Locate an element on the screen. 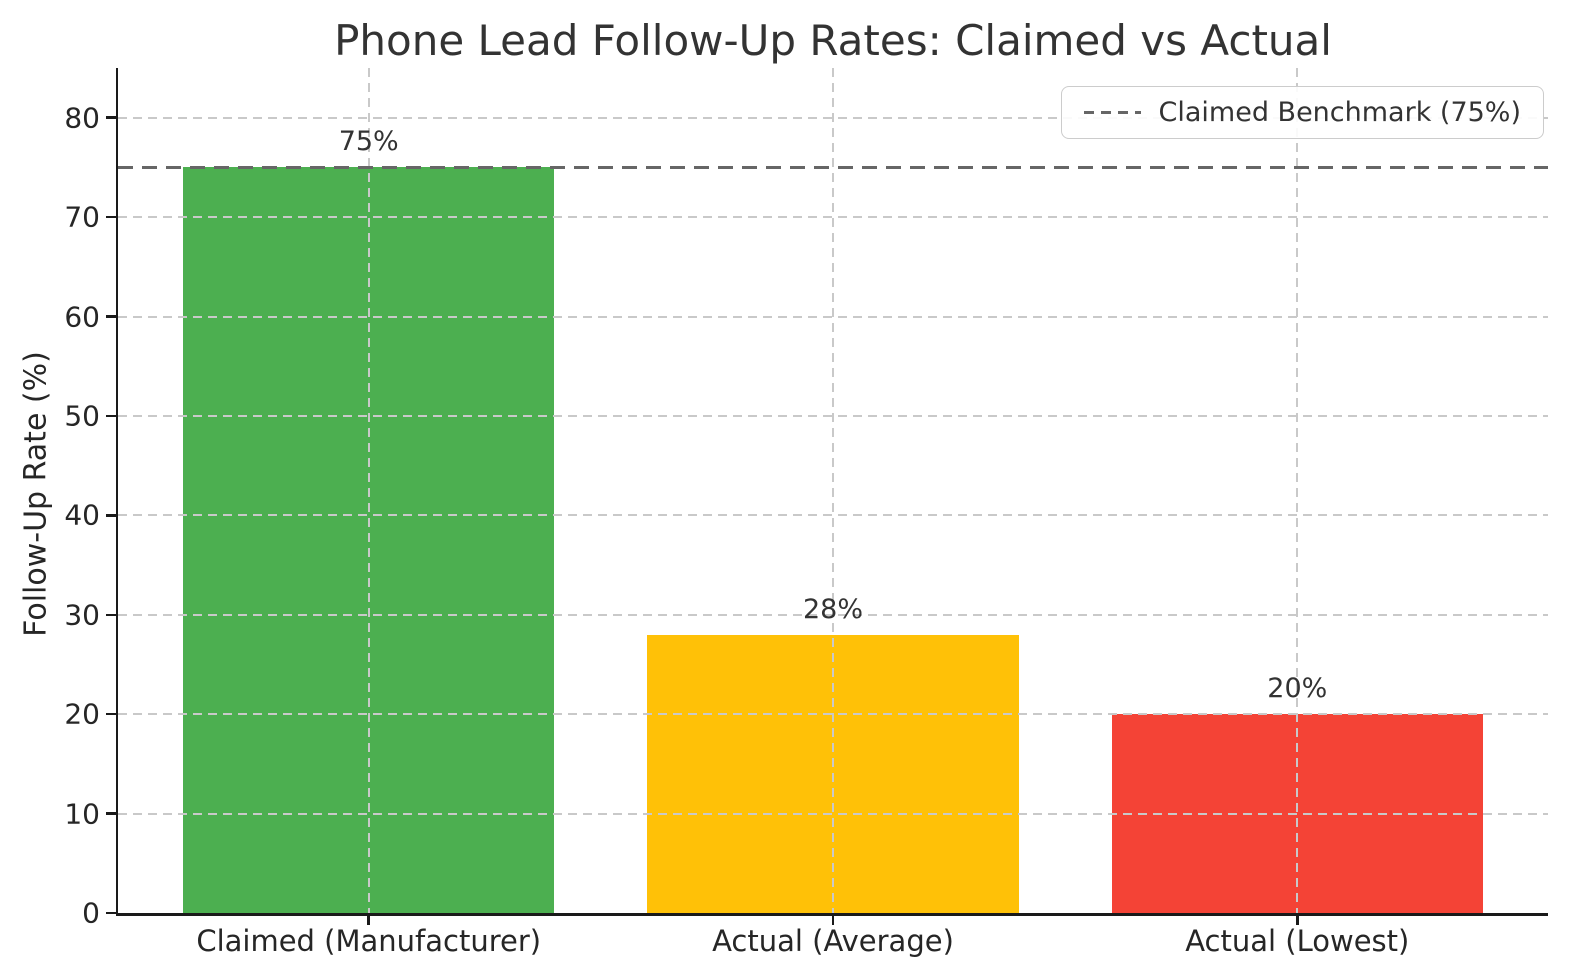 The height and width of the screenshot is (980, 1580). y-tick-label: 30 is located at coordinates (82, 615).